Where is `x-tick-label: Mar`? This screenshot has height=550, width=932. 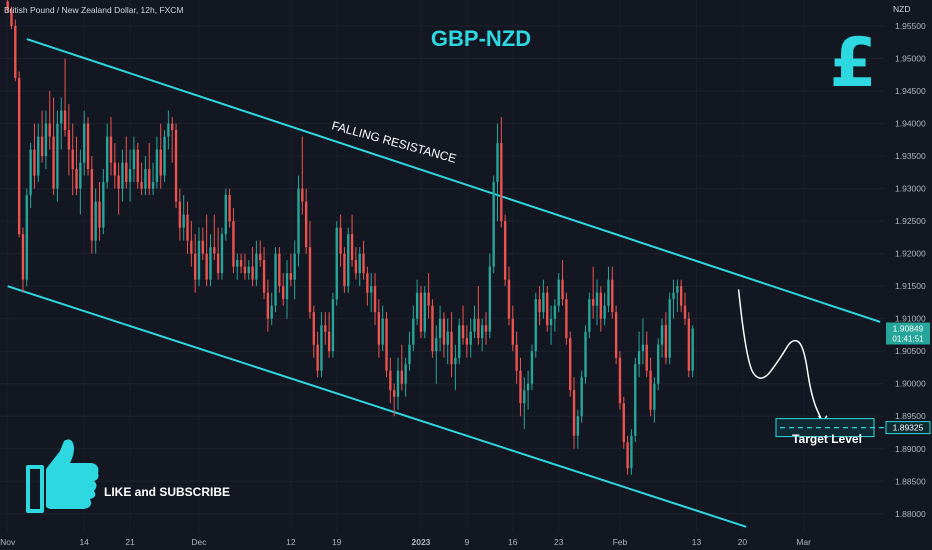
x-tick-label: Mar is located at coordinates (803, 542).